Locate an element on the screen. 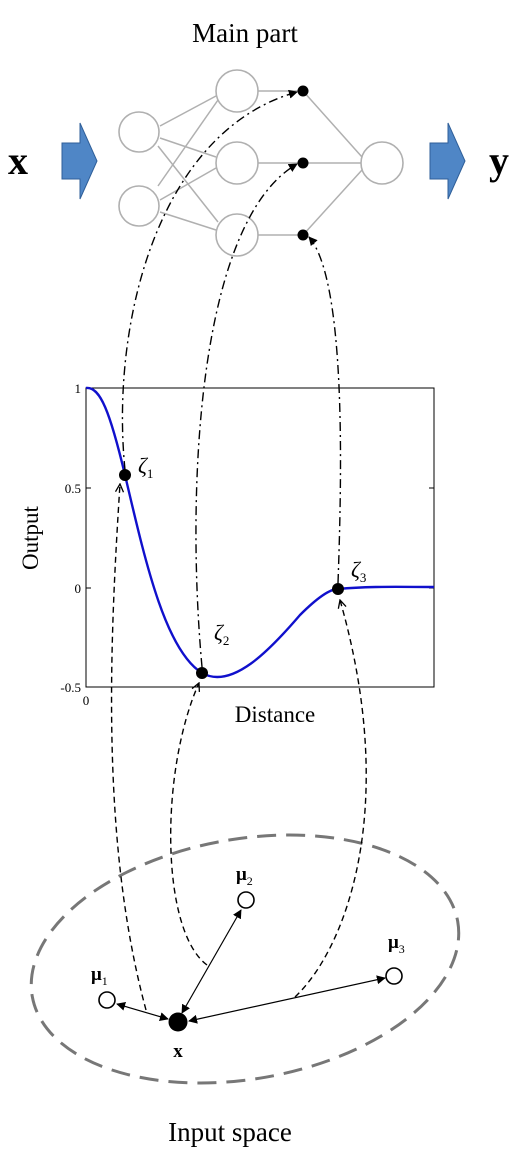 The width and height of the screenshot is (520, 1169). edge-w1-out is located at coordinates (332, 124).